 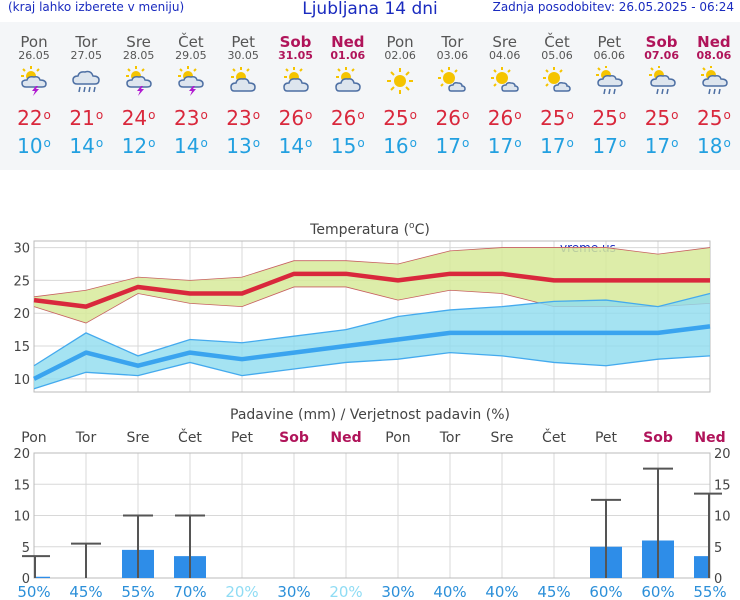 I want to click on day-date: 02.06, so click(x=400, y=55).